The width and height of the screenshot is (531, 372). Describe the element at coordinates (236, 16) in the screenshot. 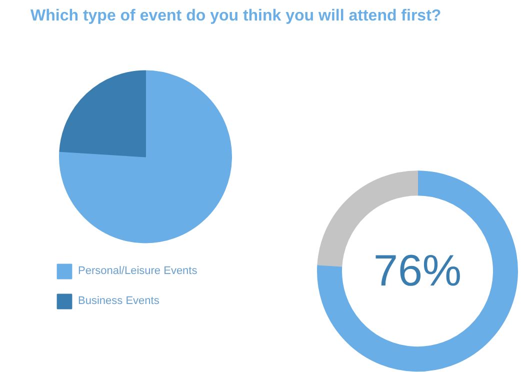

I see `chart-title: Which type of event do you think you will attend first?` at that location.